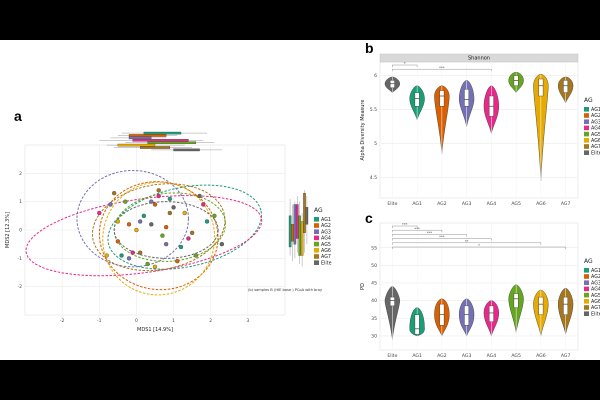 The width and height of the screenshot is (600, 400). I want to click on panel-b-legend-label: Elite, so click(595, 153).